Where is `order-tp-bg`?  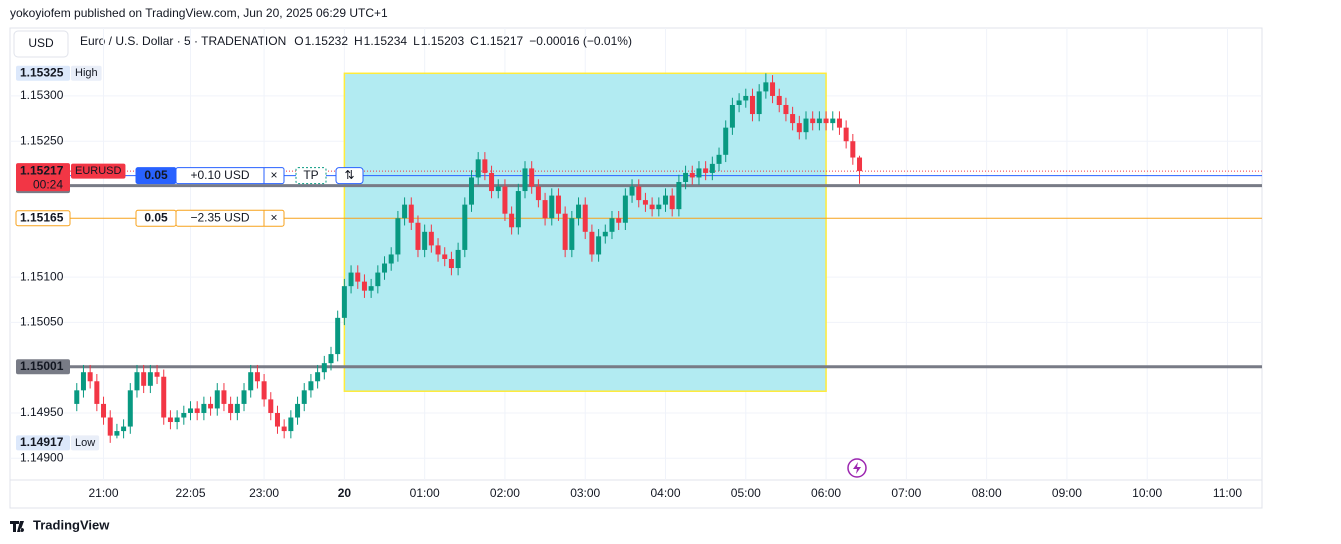 order-tp-bg is located at coordinates (311, 176).